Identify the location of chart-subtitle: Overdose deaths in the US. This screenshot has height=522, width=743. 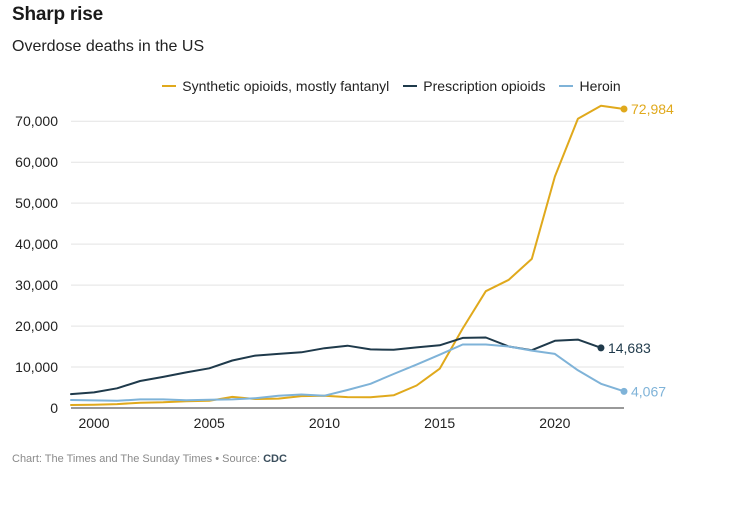
(108, 46).